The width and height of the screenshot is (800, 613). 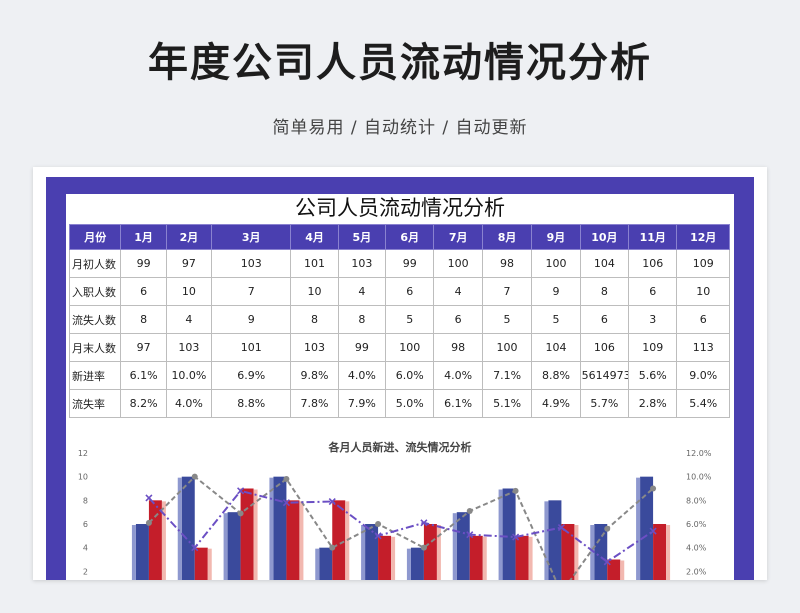 I want to click on column-header: 5月, so click(x=362, y=237).